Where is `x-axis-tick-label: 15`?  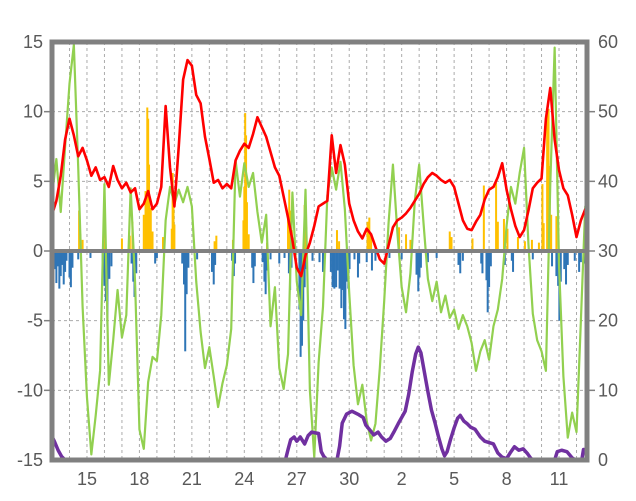
x-axis-tick-label: 15 is located at coordinates (87, 479).